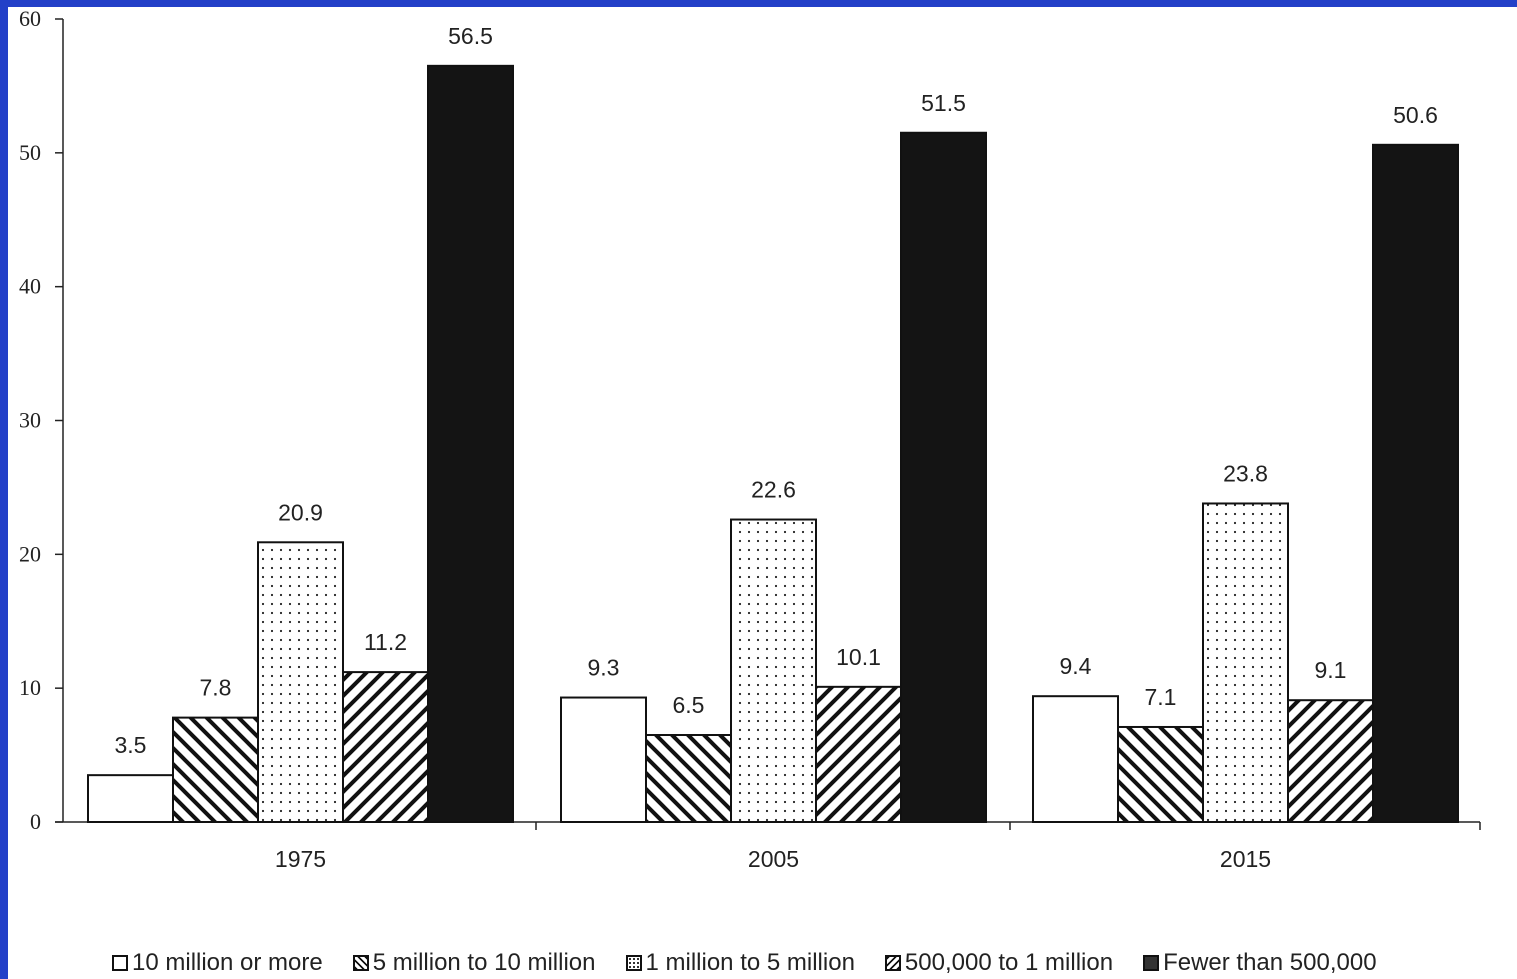  Describe the element at coordinates (750, 962) in the screenshot. I see `legend-label: 1 million to 5 million` at that location.